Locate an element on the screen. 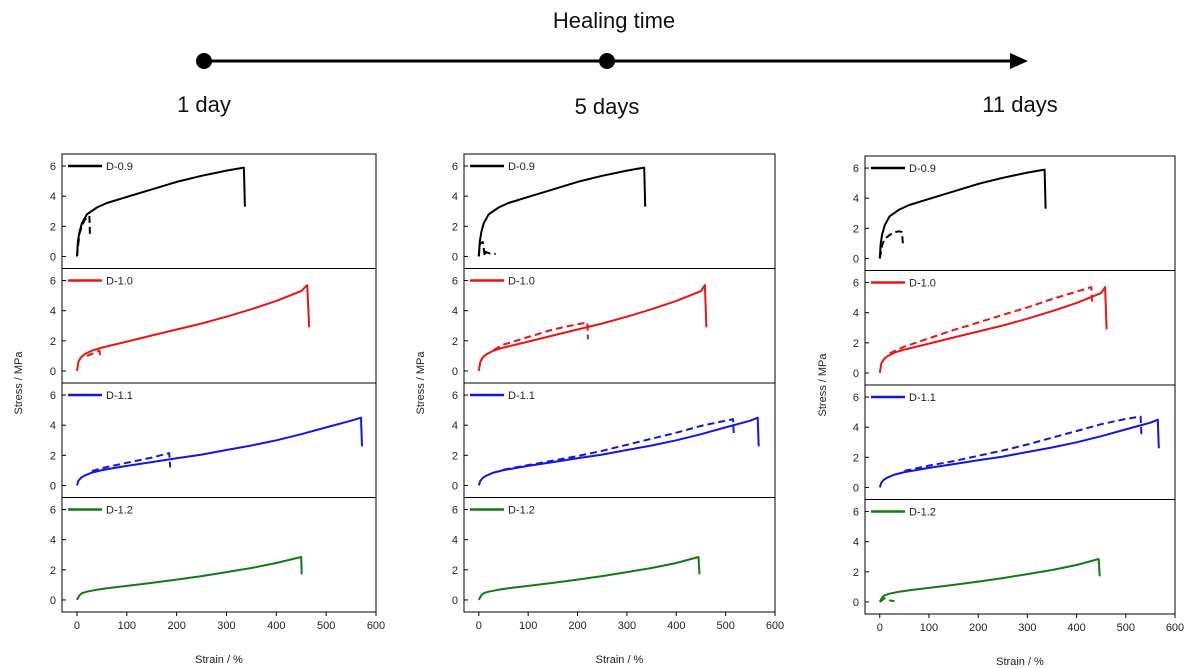 Image resolution: width=1198 pixels, height=668 pixels. timeline-point-5-days is located at coordinates (607, 61).